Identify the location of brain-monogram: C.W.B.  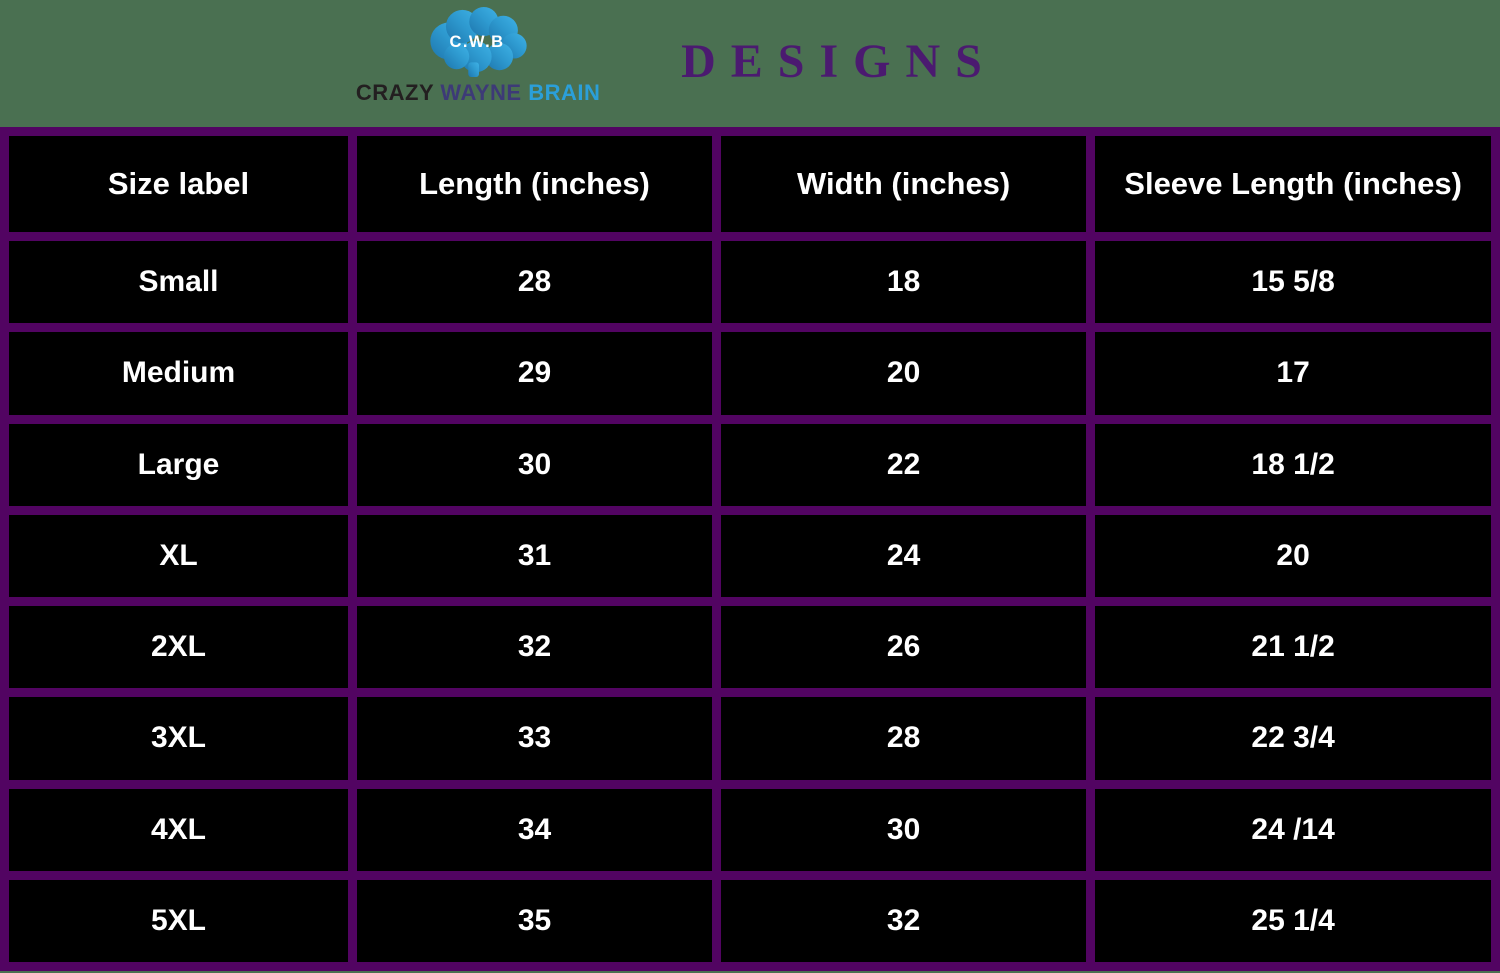
(477, 41).